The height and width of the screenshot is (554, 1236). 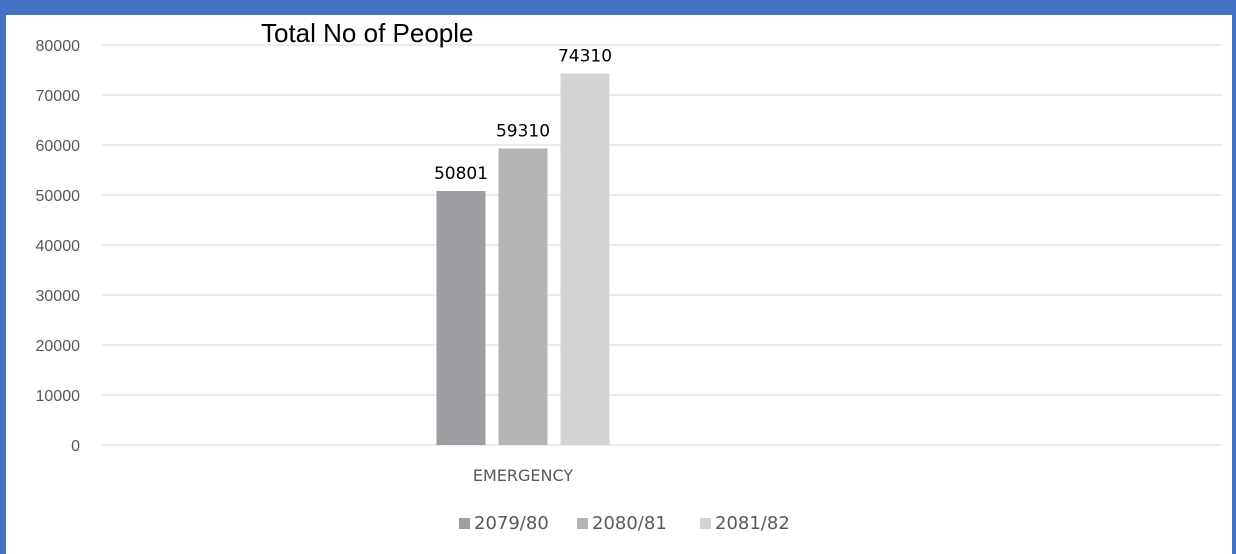 I want to click on legend-label: 2081/82, so click(x=752, y=523).